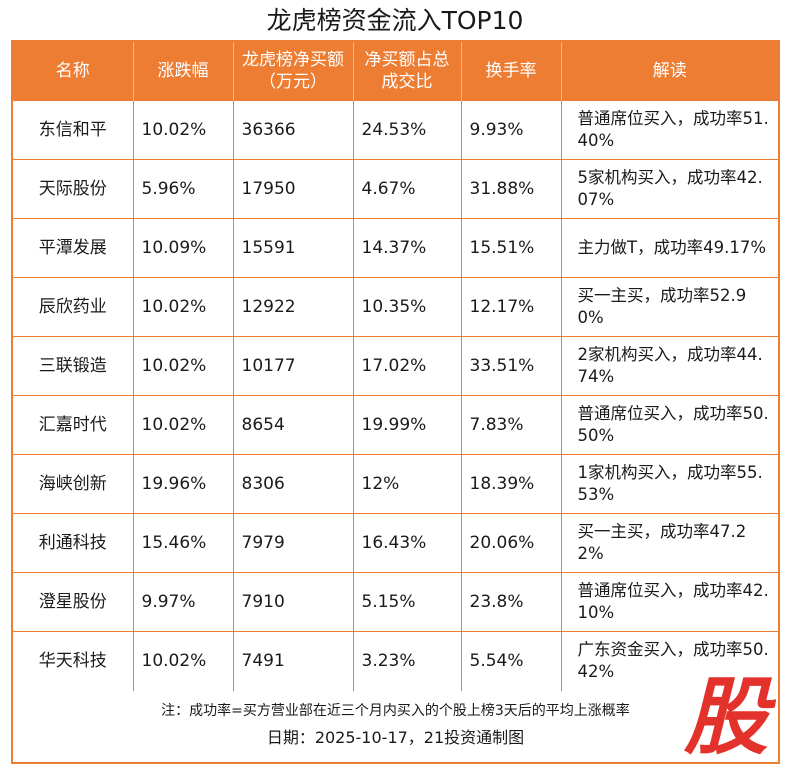 The width and height of the screenshot is (790, 770). What do you see at coordinates (669, 366) in the screenshot?
I see `cell-interp: 2家机构买入，成功率44.74%` at bounding box center [669, 366].